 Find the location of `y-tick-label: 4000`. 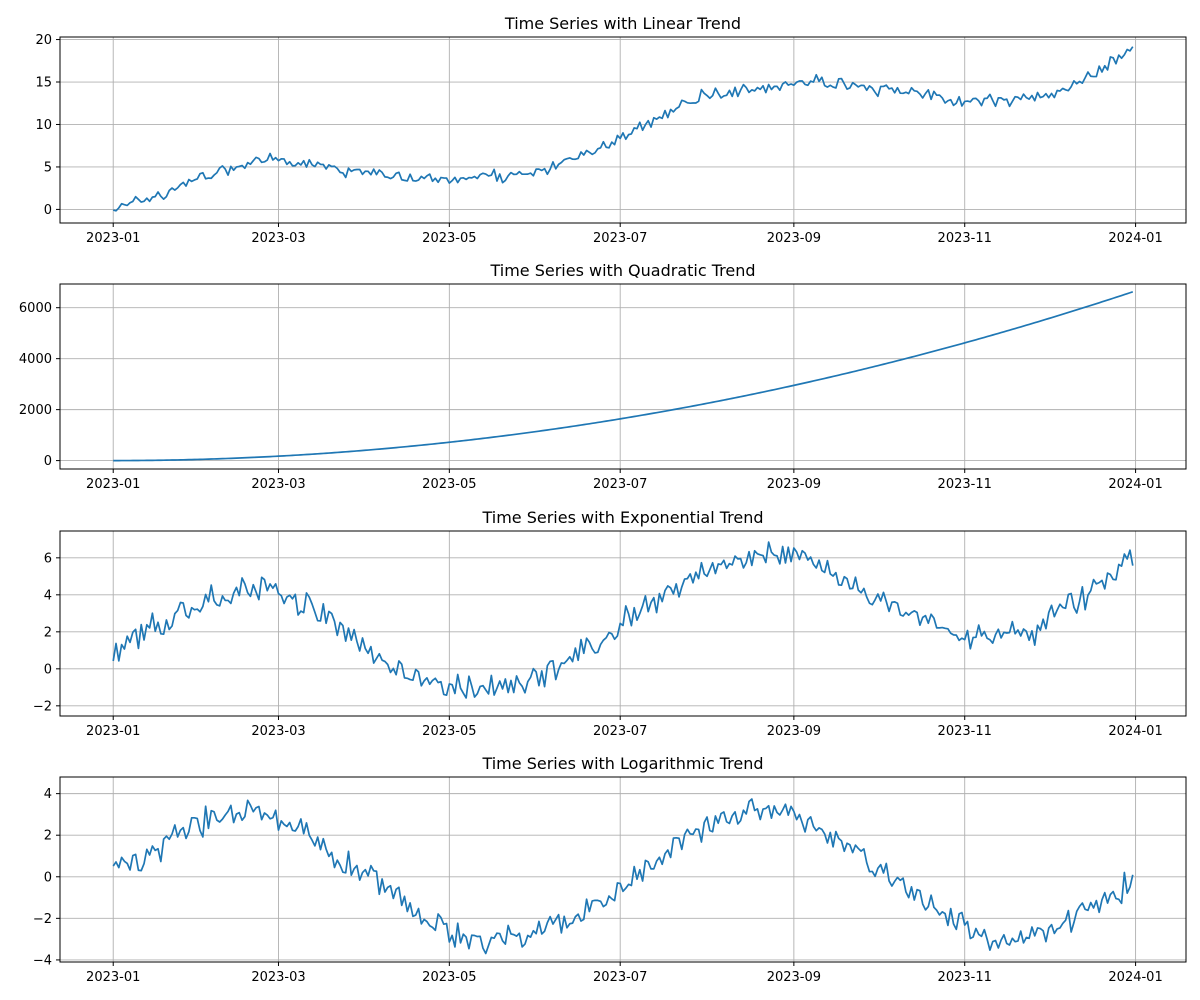

y-tick-label: 4000 is located at coordinates (35, 359).